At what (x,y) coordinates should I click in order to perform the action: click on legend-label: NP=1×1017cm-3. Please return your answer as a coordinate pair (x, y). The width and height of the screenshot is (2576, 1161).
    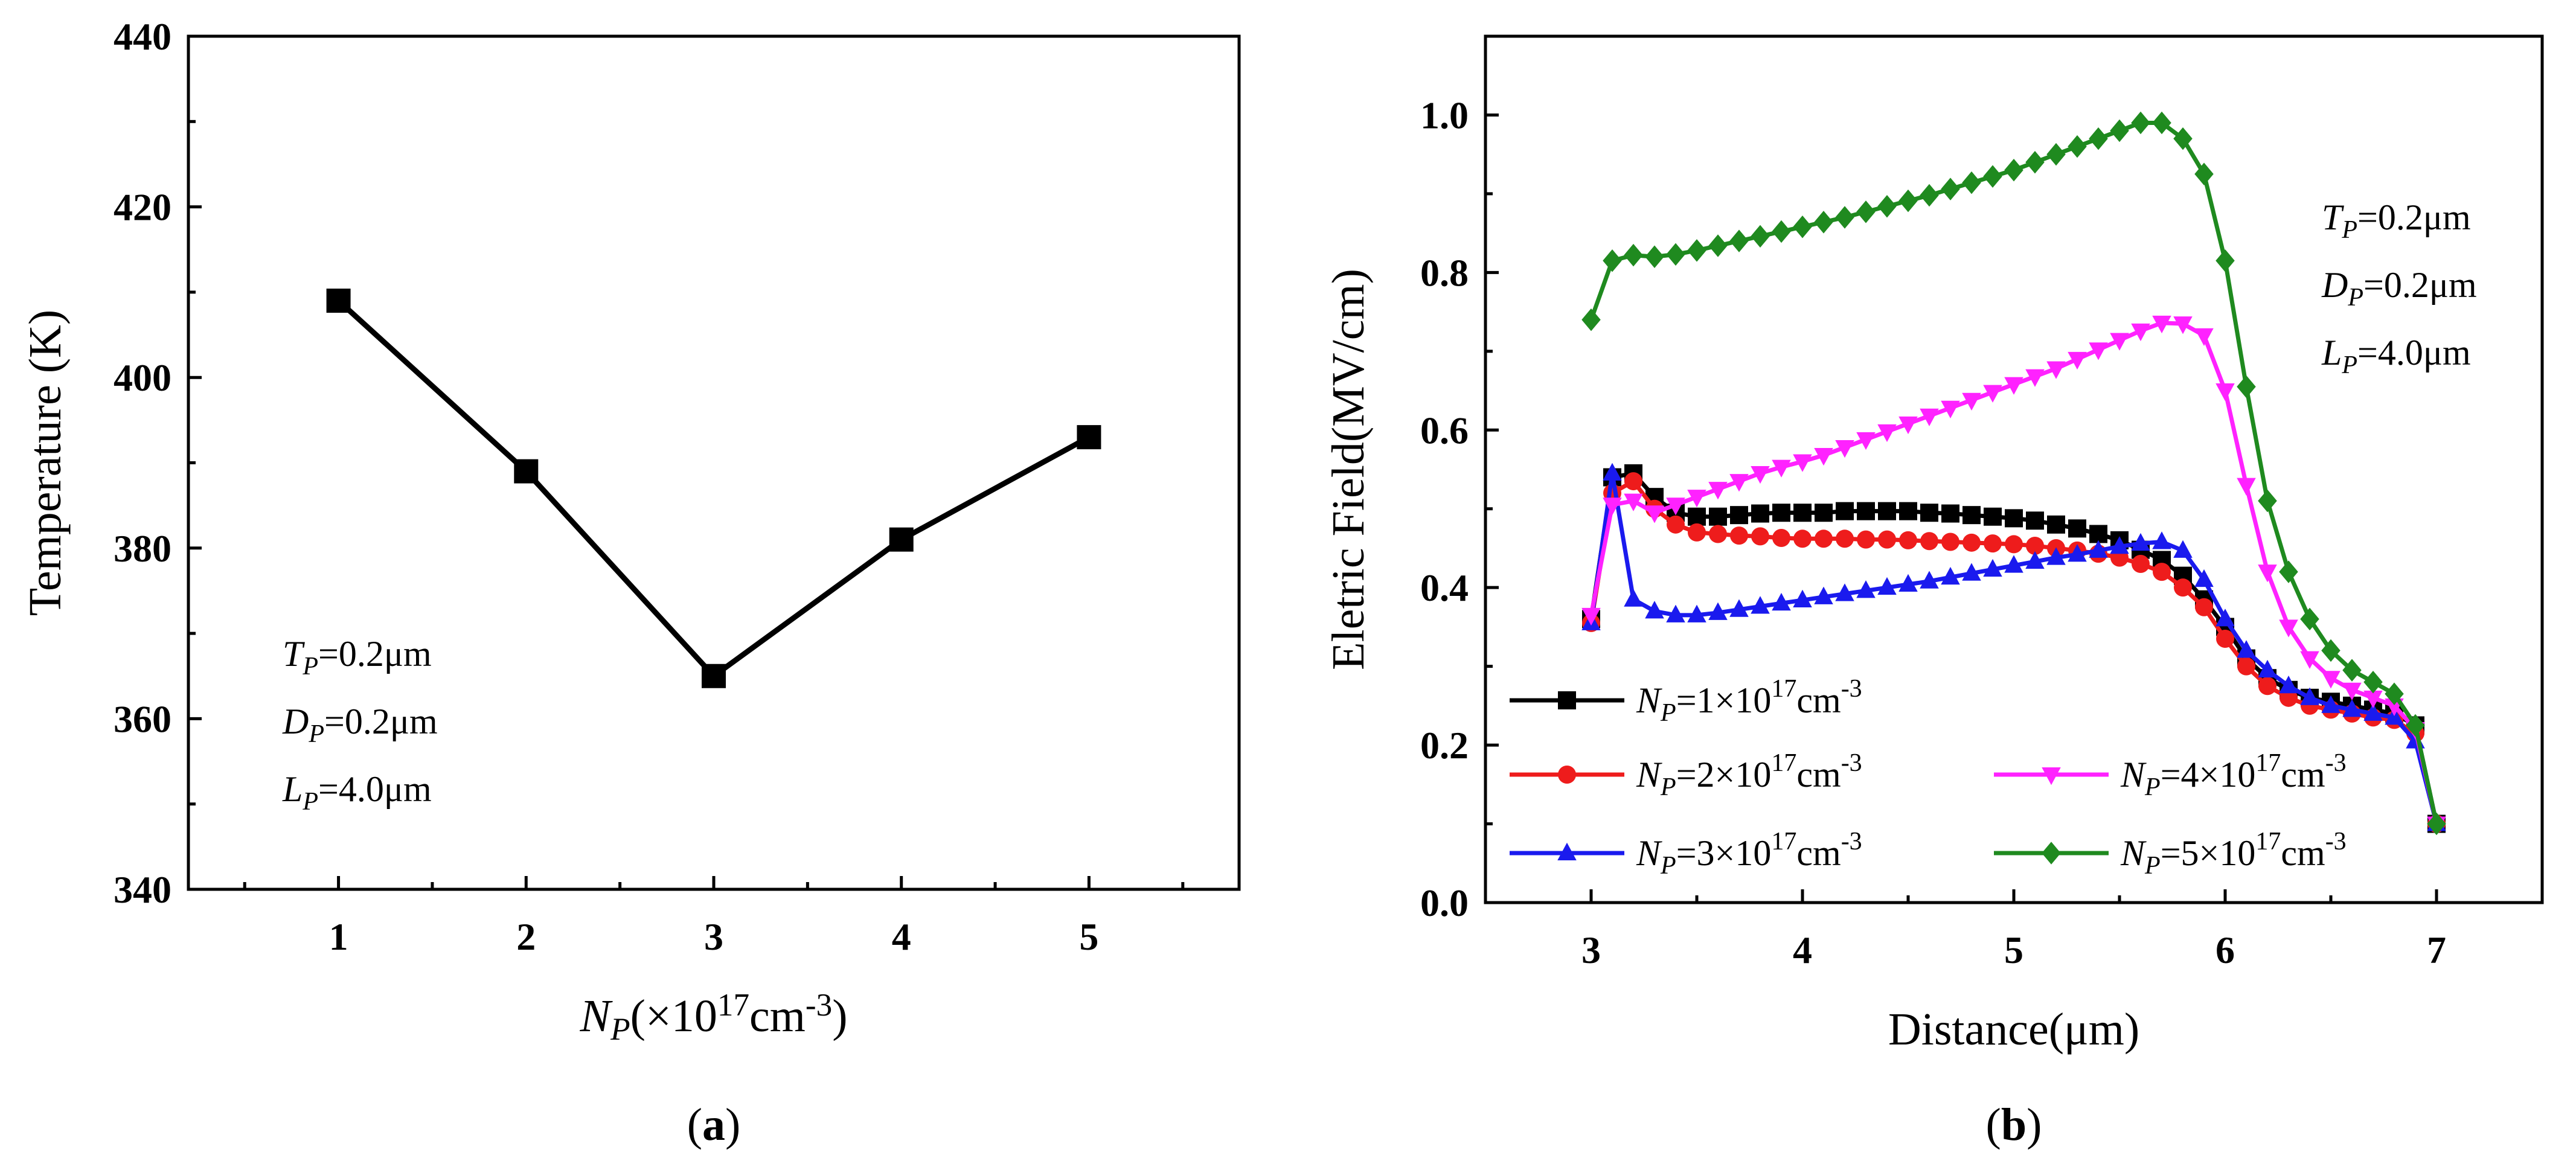
    Looking at the image, I should click on (1749, 701).